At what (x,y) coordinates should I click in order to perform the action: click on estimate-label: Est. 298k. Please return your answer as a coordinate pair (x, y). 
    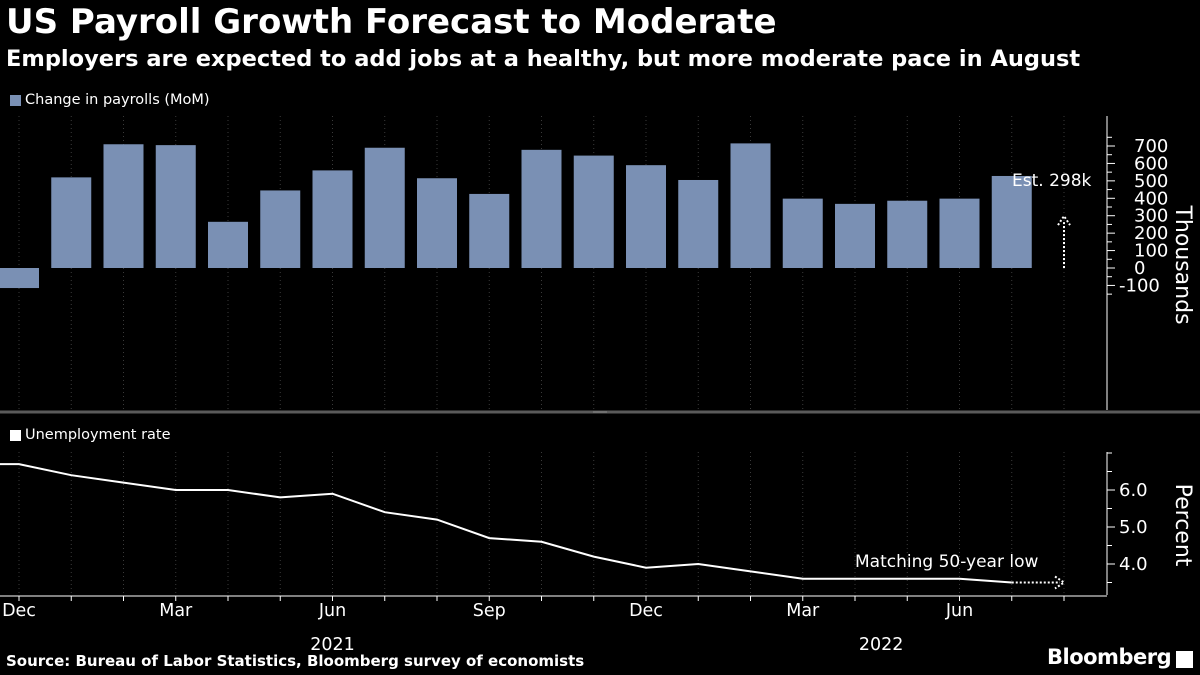
    Looking at the image, I should click on (1052, 181).